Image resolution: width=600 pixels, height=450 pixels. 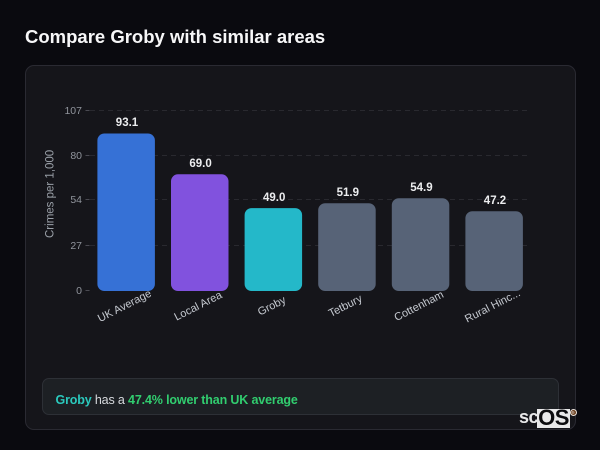 I want to click on svg-text: 47.2, so click(x=495, y=201).